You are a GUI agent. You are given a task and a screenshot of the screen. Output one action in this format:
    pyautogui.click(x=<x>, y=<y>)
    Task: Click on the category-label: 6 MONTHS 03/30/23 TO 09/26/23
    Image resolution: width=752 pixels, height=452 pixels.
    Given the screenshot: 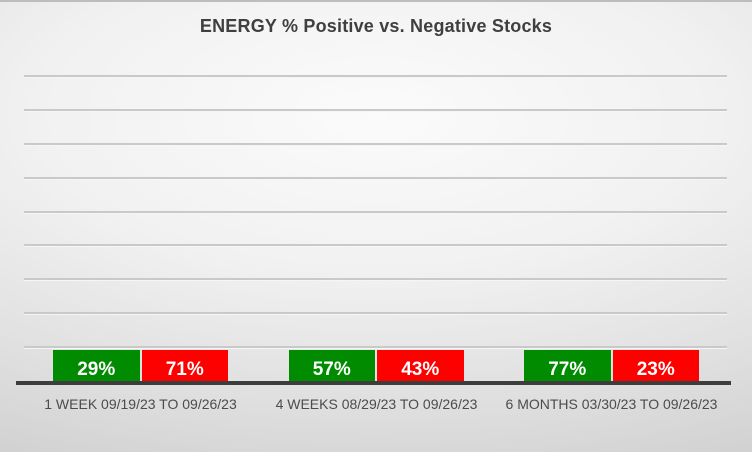 What is the action you would take?
    pyautogui.click(x=611, y=404)
    